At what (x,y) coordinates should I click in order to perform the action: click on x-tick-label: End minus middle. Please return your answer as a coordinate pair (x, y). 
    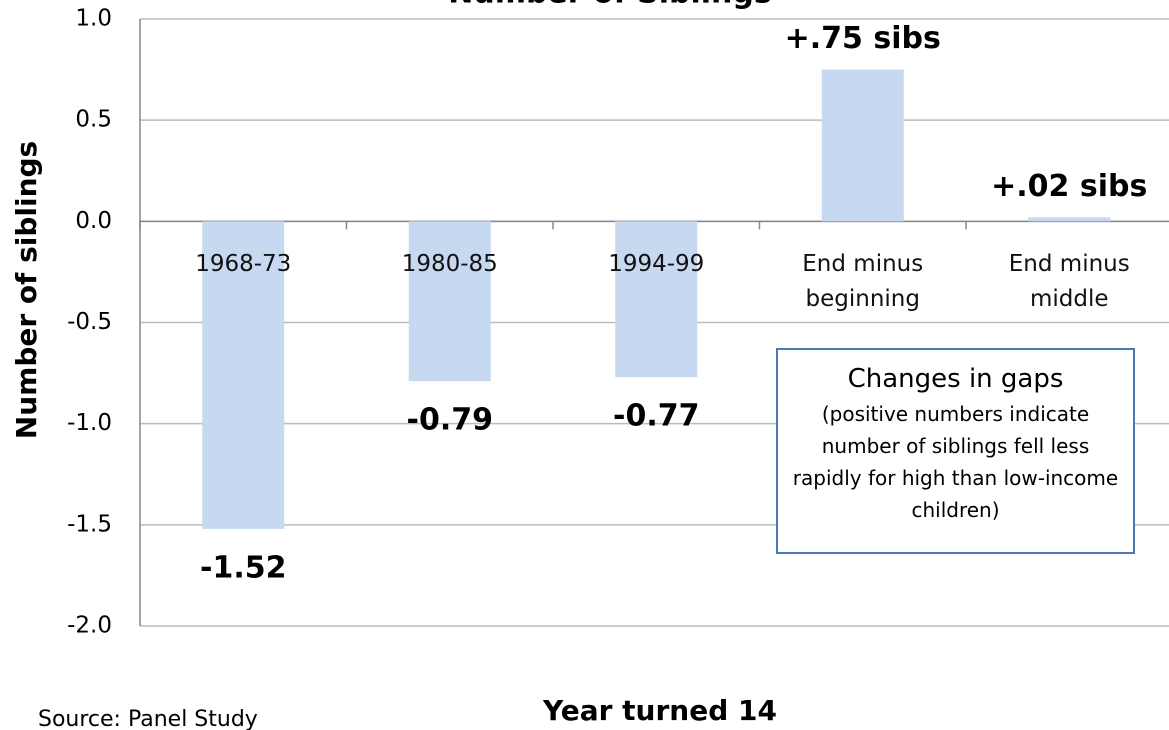
    Looking at the image, I should click on (1069, 282).